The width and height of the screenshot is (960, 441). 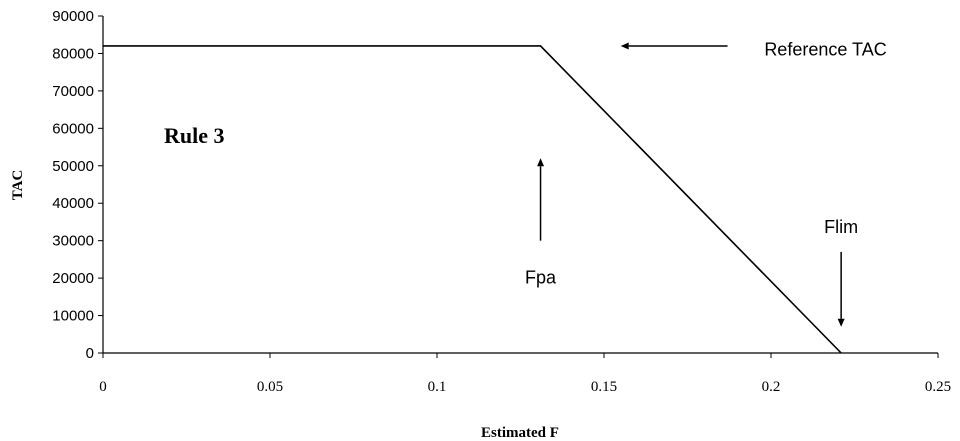 I want to click on y-tick-label: 40000, so click(x=73, y=203).